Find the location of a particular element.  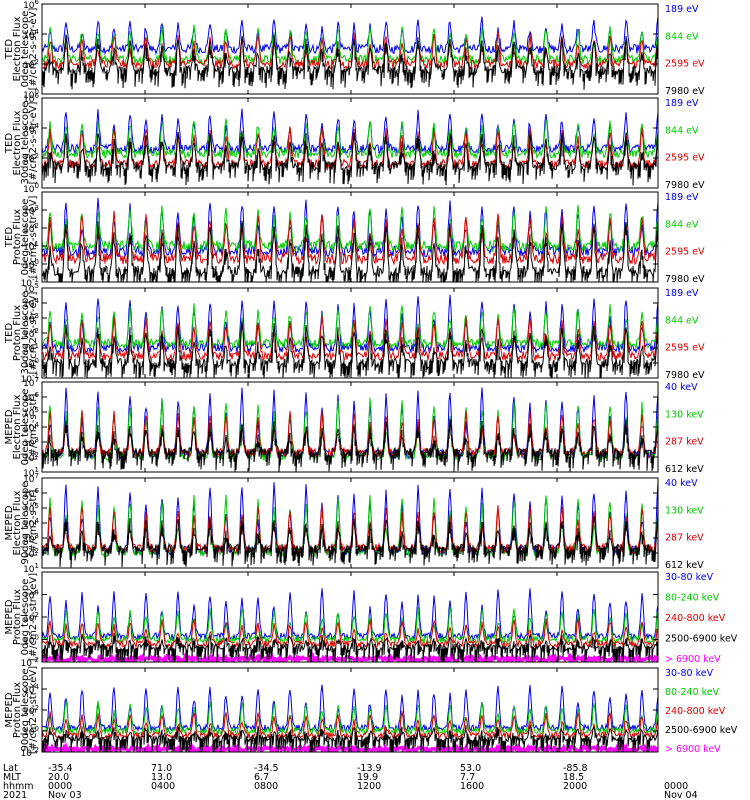

panel-5-traces is located at coordinates (350, 429).